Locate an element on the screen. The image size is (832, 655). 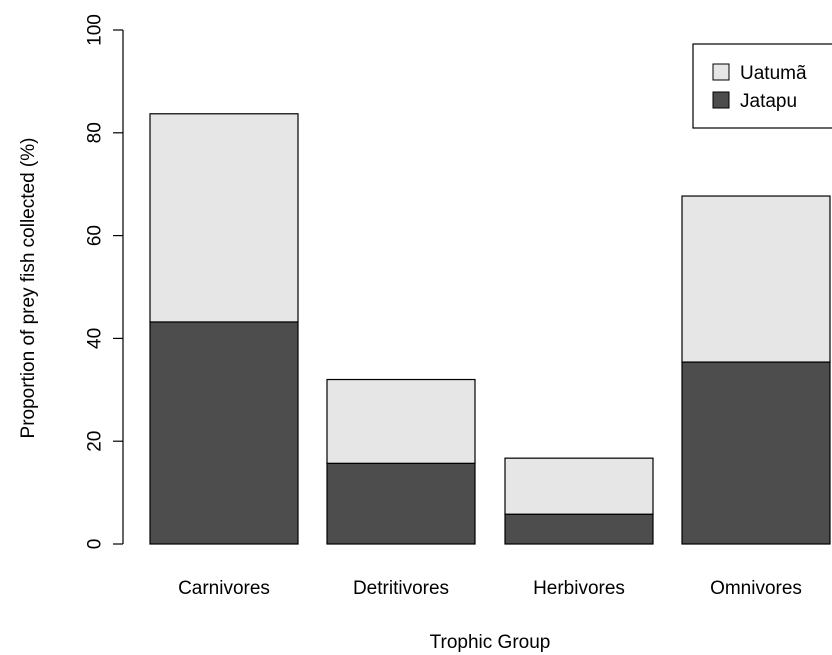
x-tick-label: Herbivores is located at coordinates (579, 588).